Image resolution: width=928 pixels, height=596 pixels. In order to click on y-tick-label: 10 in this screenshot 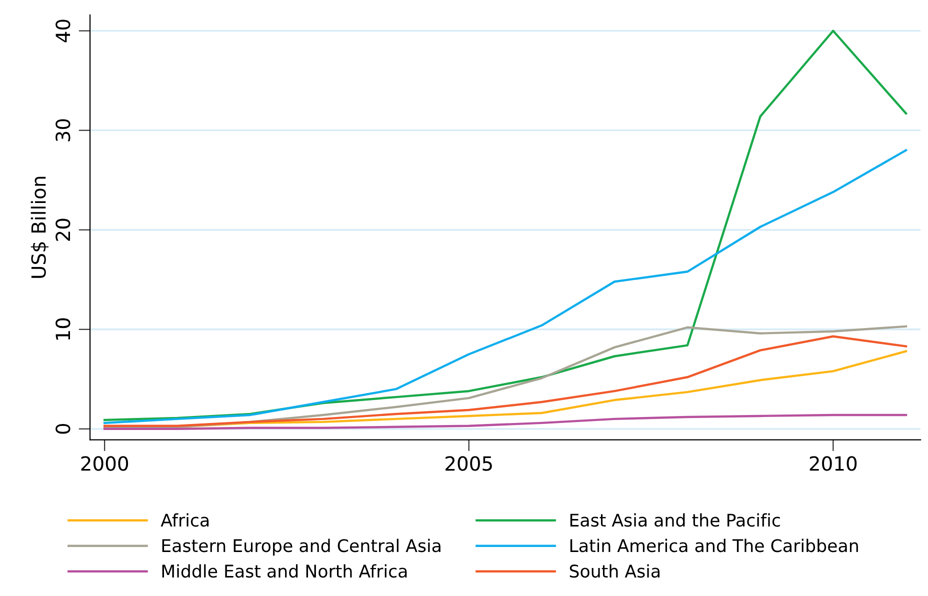, I will do `click(63, 329)`.